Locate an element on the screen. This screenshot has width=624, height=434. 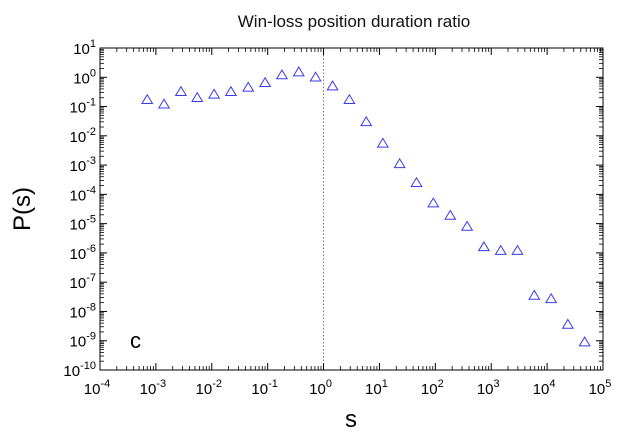
y-tick-label: 10⁻⁹ is located at coordinates (83, 341).